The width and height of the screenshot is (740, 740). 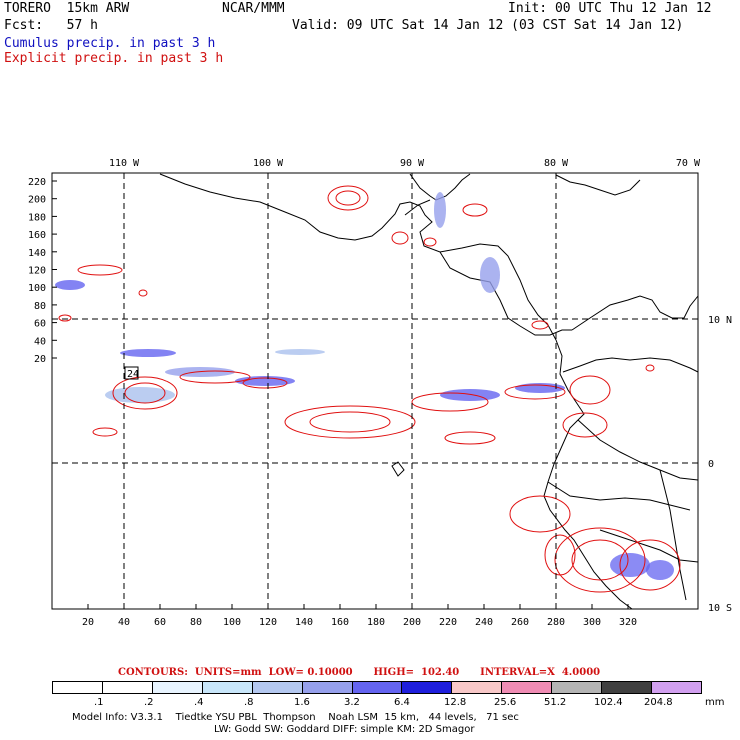 What do you see at coordinates (51, 25) in the screenshot?
I see `forecast-hour: Fcst: 57 h` at bounding box center [51, 25].